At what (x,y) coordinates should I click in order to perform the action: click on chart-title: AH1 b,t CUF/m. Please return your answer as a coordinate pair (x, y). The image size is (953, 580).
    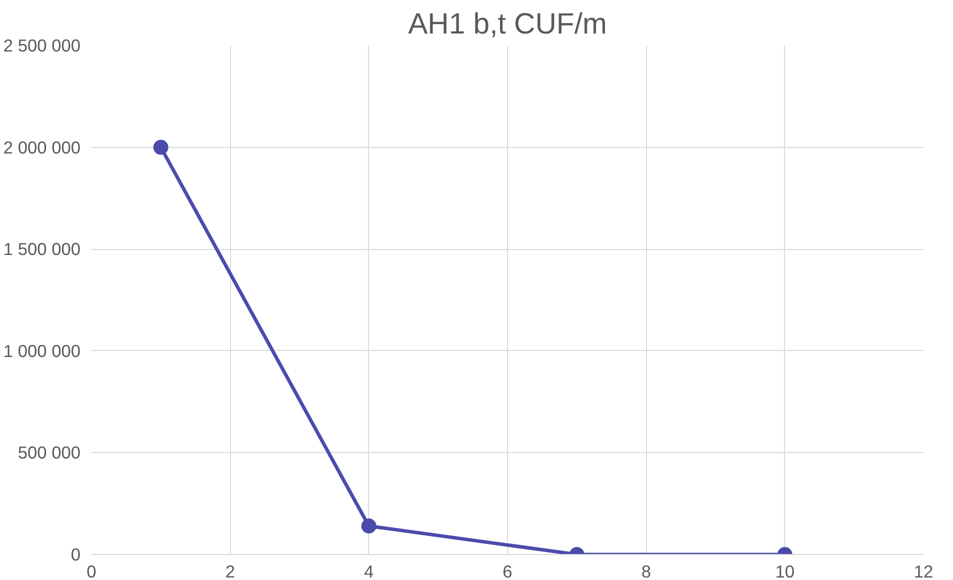
    Looking at the image, I should click on (507, 24).